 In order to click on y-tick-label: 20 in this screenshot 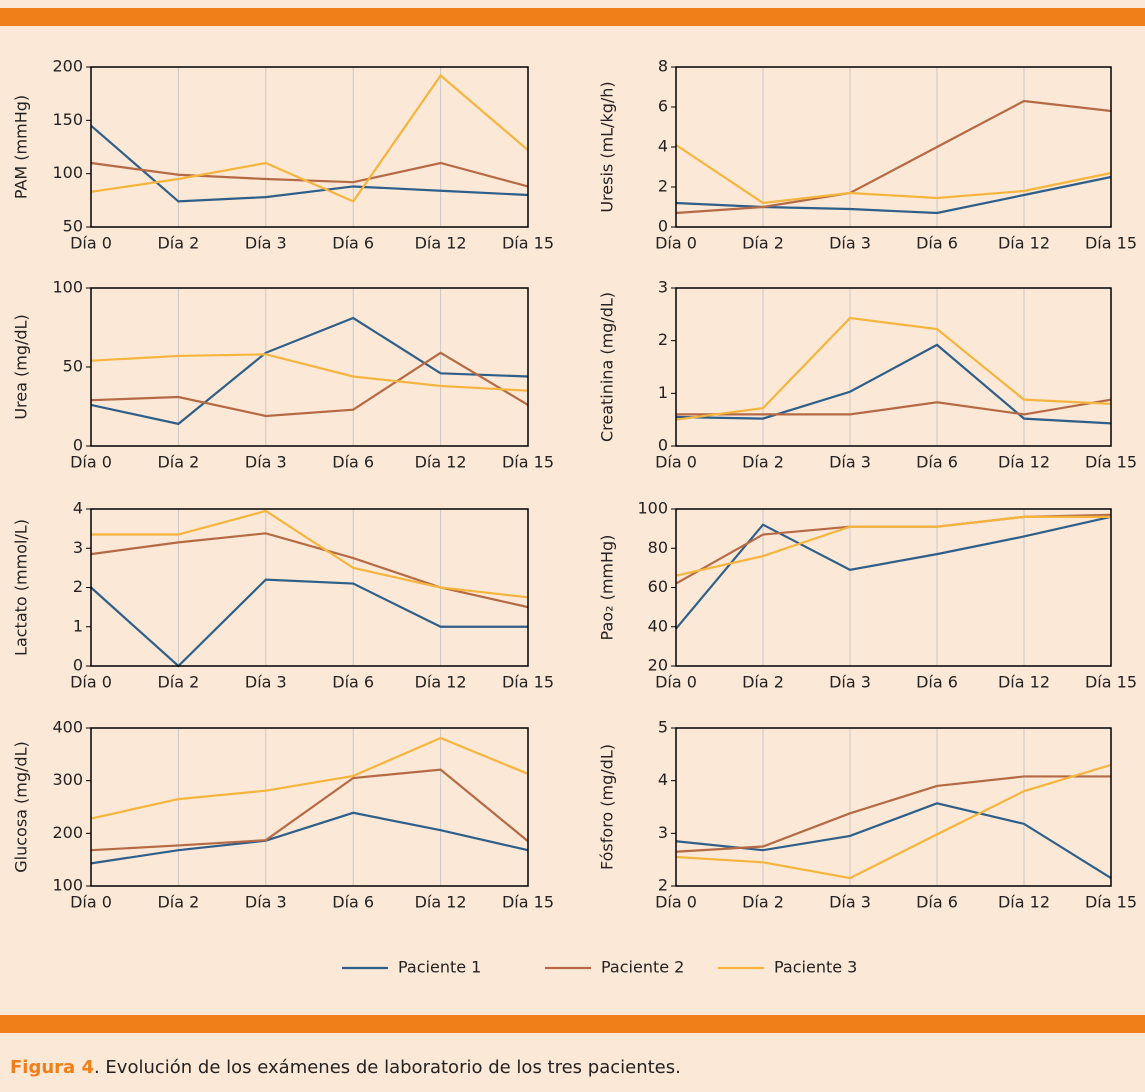, I will do `click(658, 665)`.